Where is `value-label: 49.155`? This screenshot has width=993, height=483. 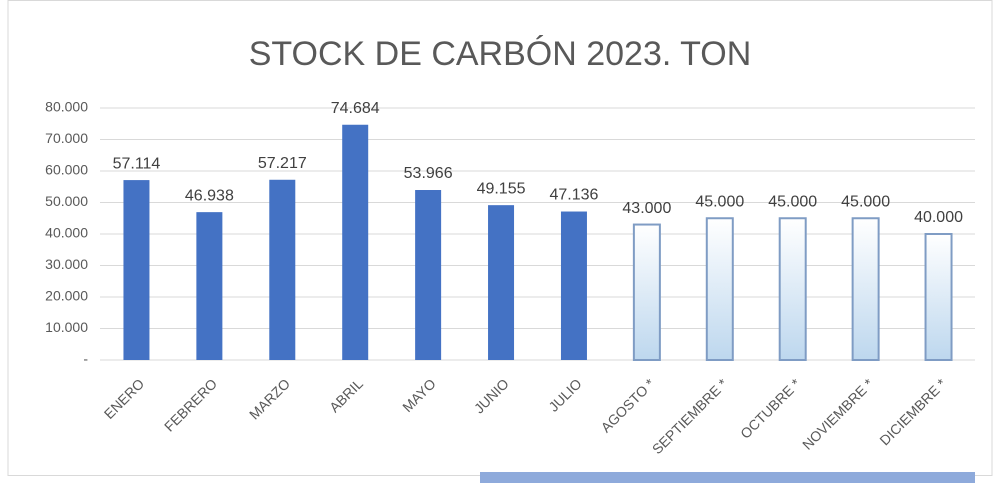 value-label: 49.155 is located at coordinates (501, 188).